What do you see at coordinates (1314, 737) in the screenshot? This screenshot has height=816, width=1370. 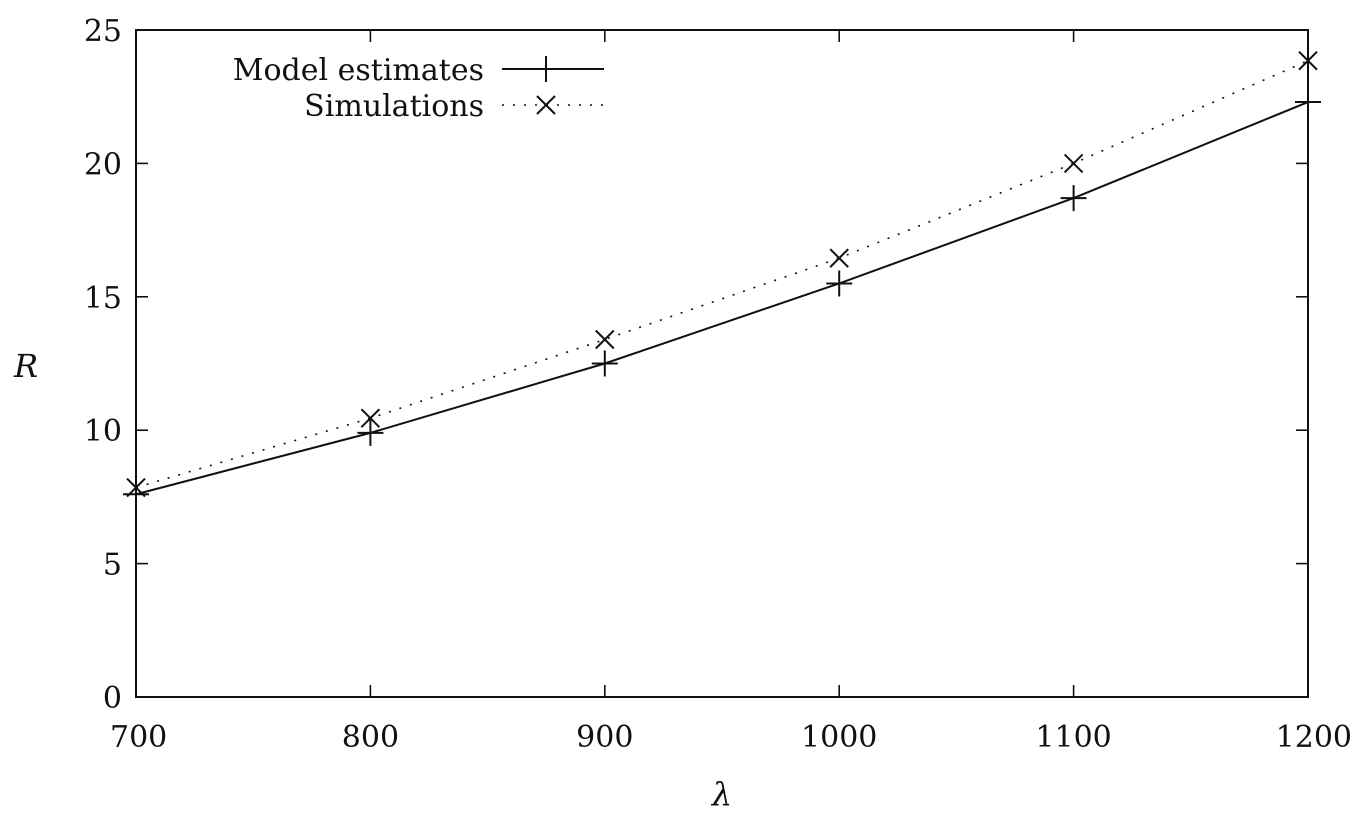 I see `x-tick-label-5: 1200` at bounding box center [1314, 737].